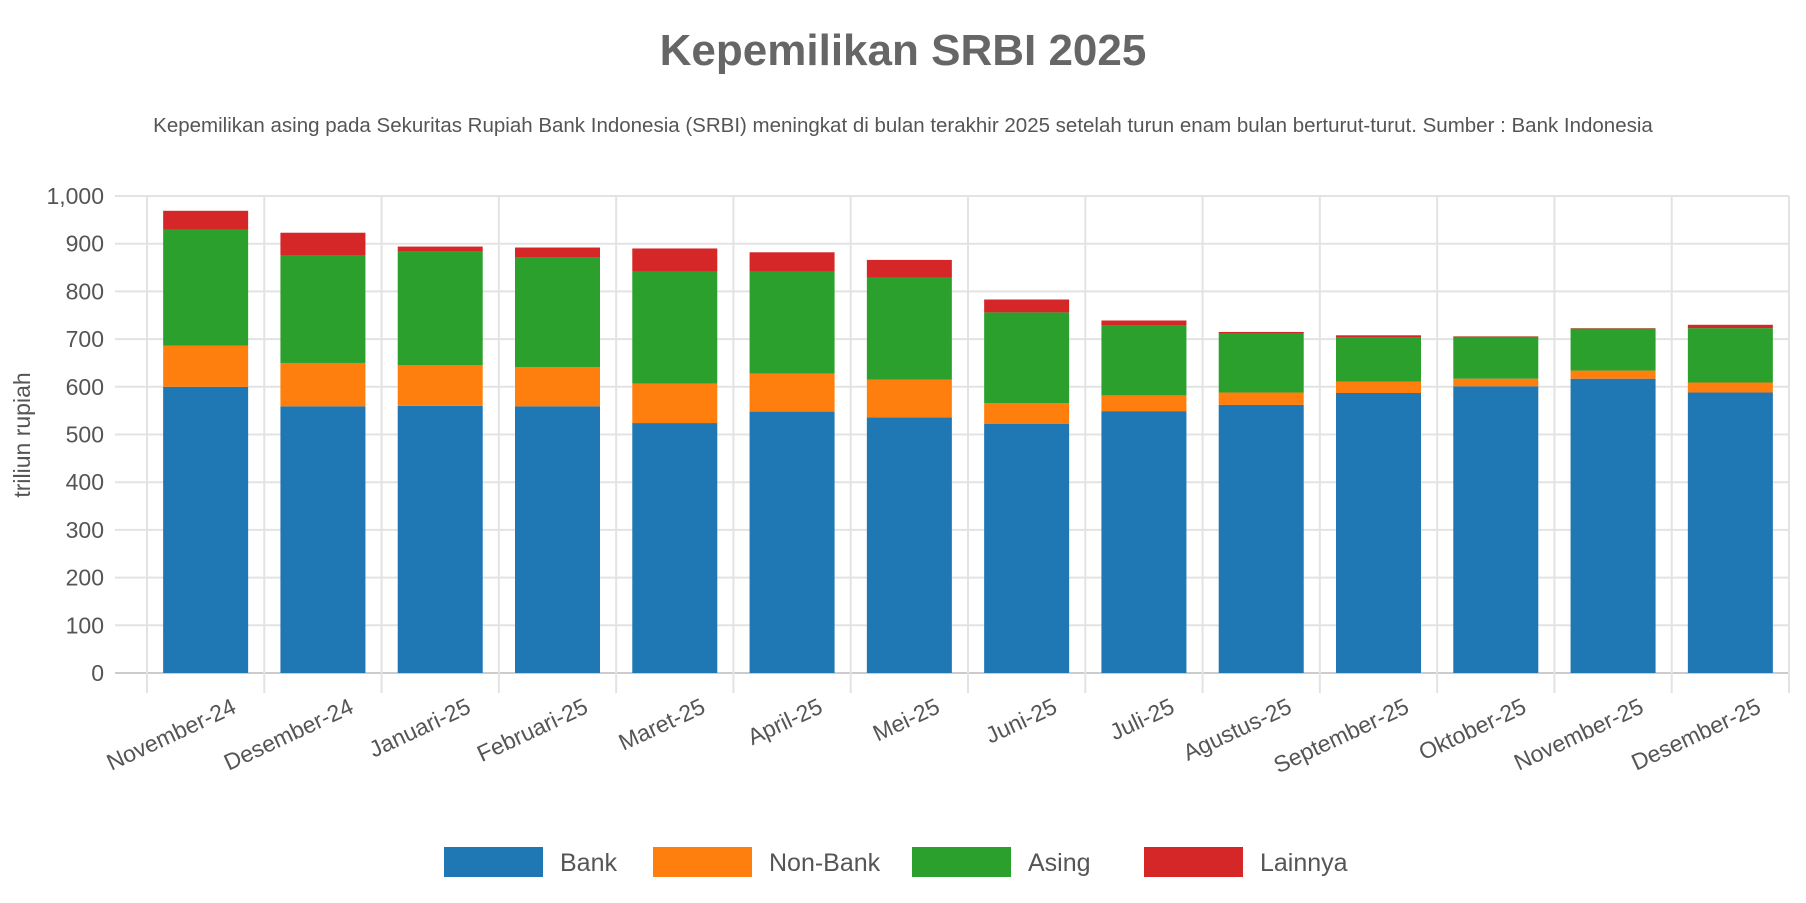  I want to click on legend-label: Asing, so click(1059, 863).